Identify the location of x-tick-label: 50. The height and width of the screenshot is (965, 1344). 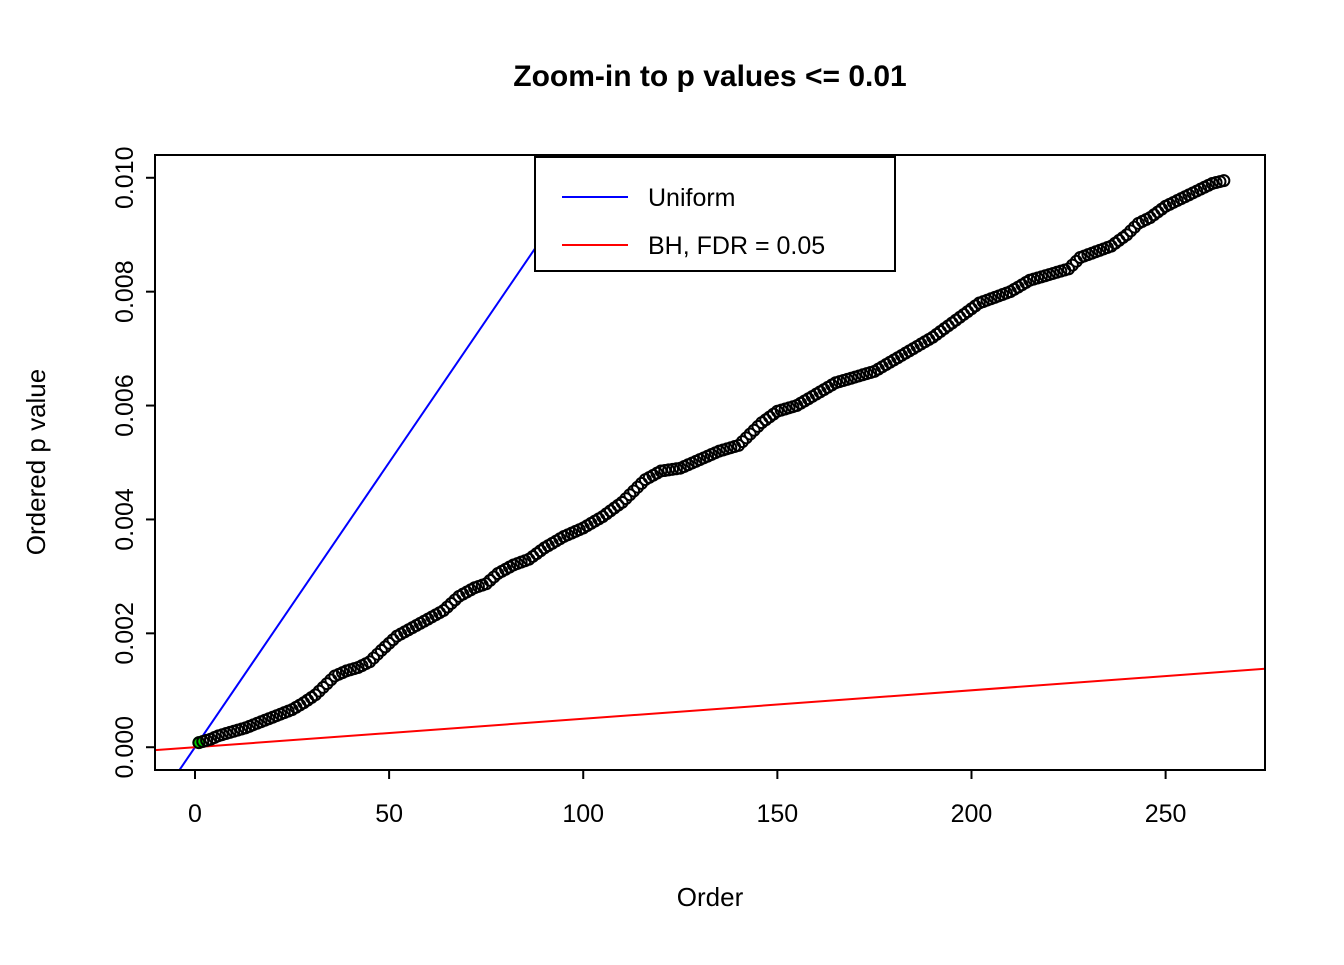
(389, 814).